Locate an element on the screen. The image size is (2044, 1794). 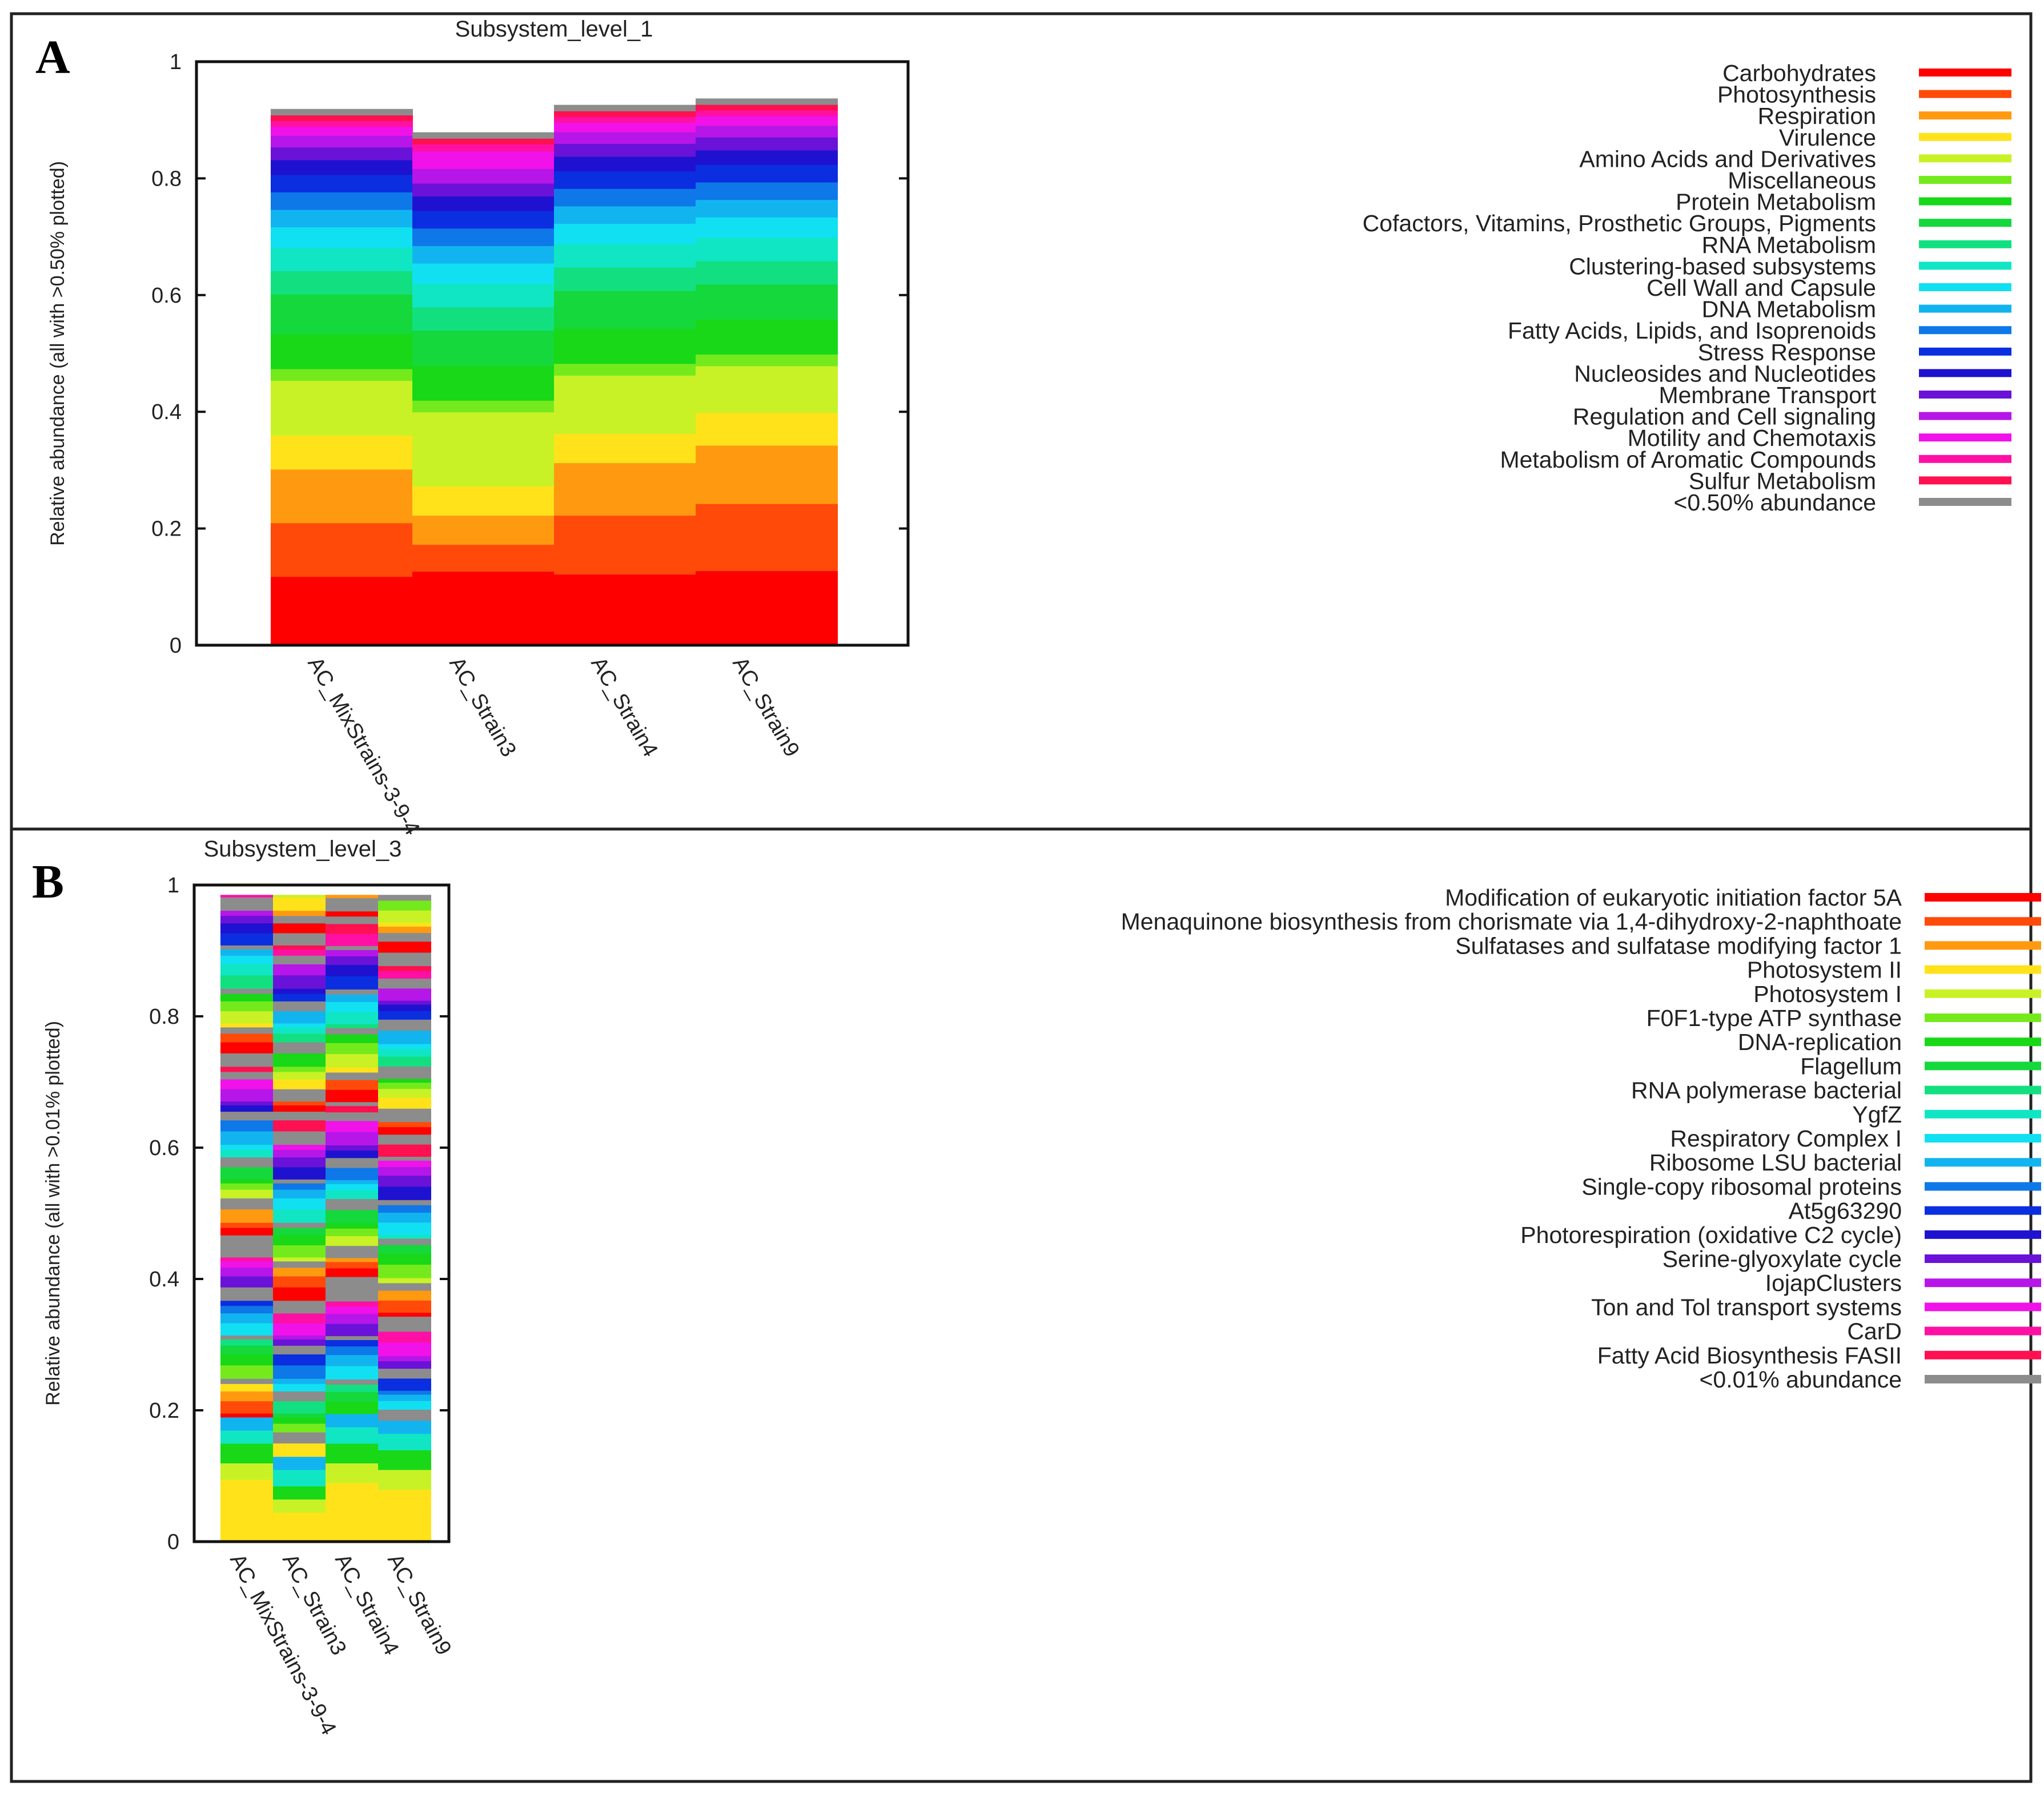
chart-b-title: Subsystem_level_3 is located at coordinates (303, 849).